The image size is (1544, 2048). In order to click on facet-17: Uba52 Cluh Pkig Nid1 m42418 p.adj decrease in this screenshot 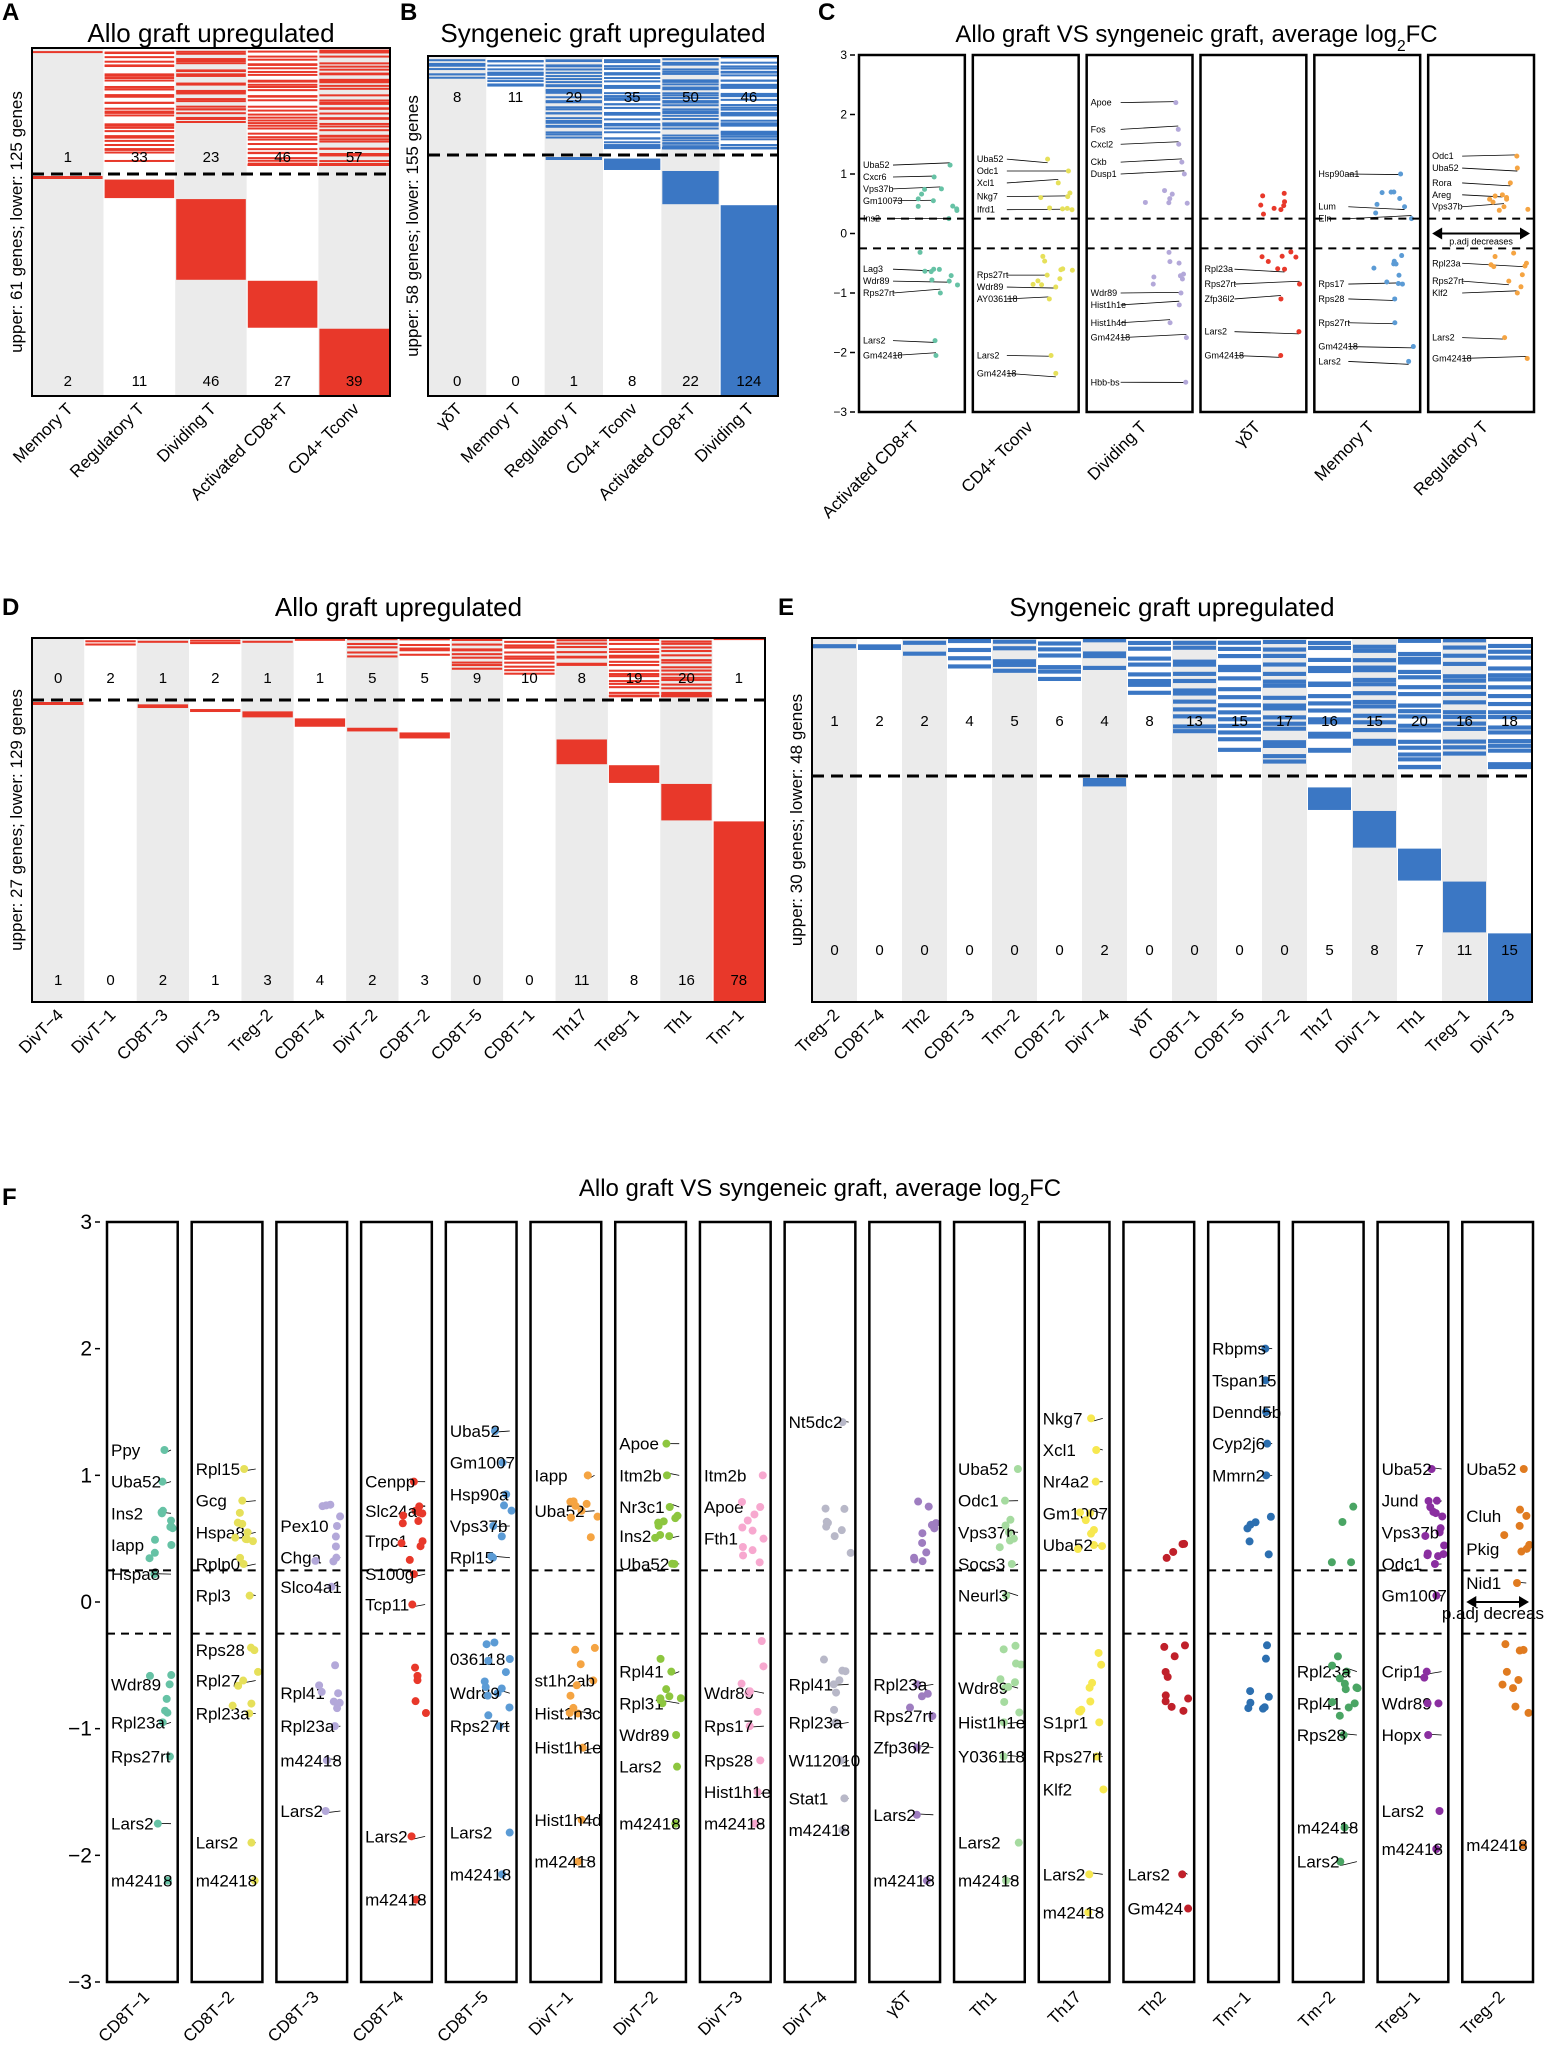, I will do `click(1493, 1602)`.